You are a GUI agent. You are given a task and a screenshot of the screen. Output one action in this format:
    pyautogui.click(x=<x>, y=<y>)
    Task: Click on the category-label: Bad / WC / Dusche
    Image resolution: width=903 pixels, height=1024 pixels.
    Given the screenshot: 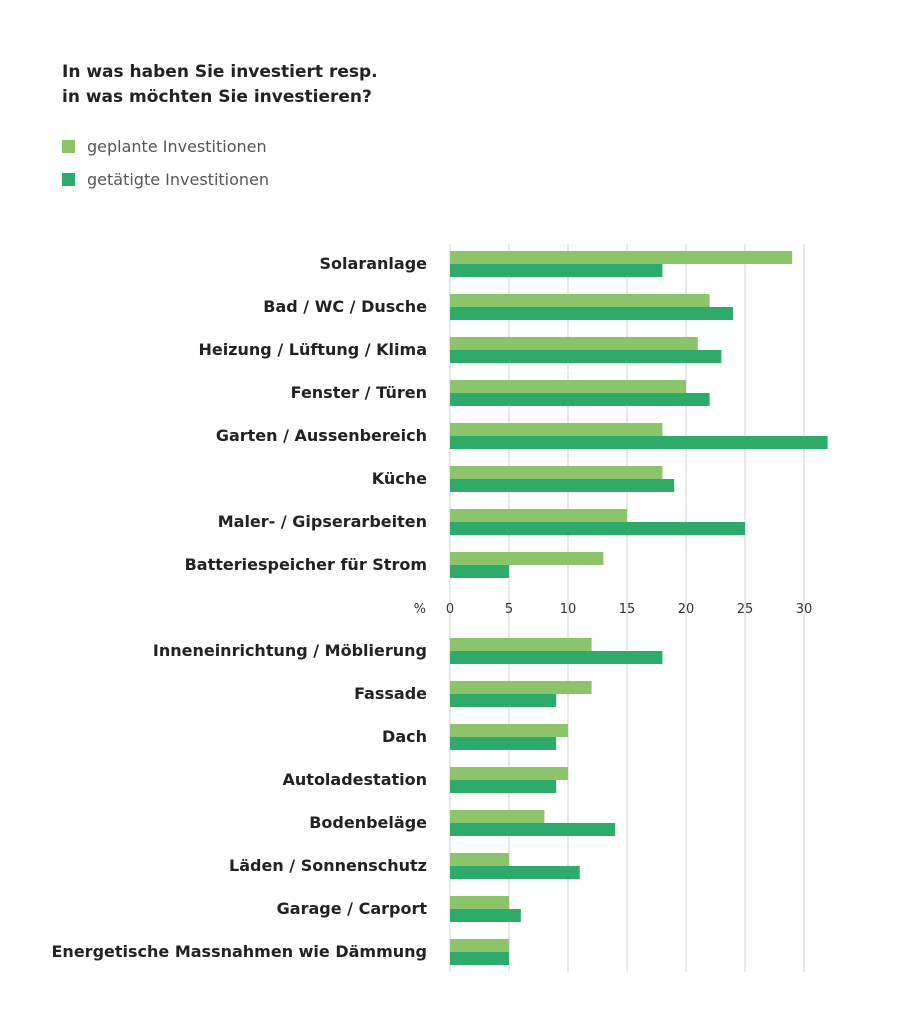 What is the action you would take?
    pyautogui.click(x=345, y=306)
    